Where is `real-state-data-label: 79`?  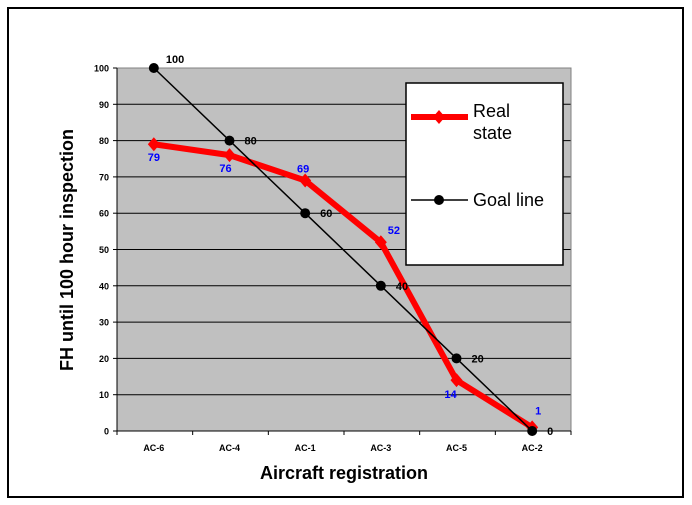
real-state-data-label: 79 is located at coordinates (154, 158).